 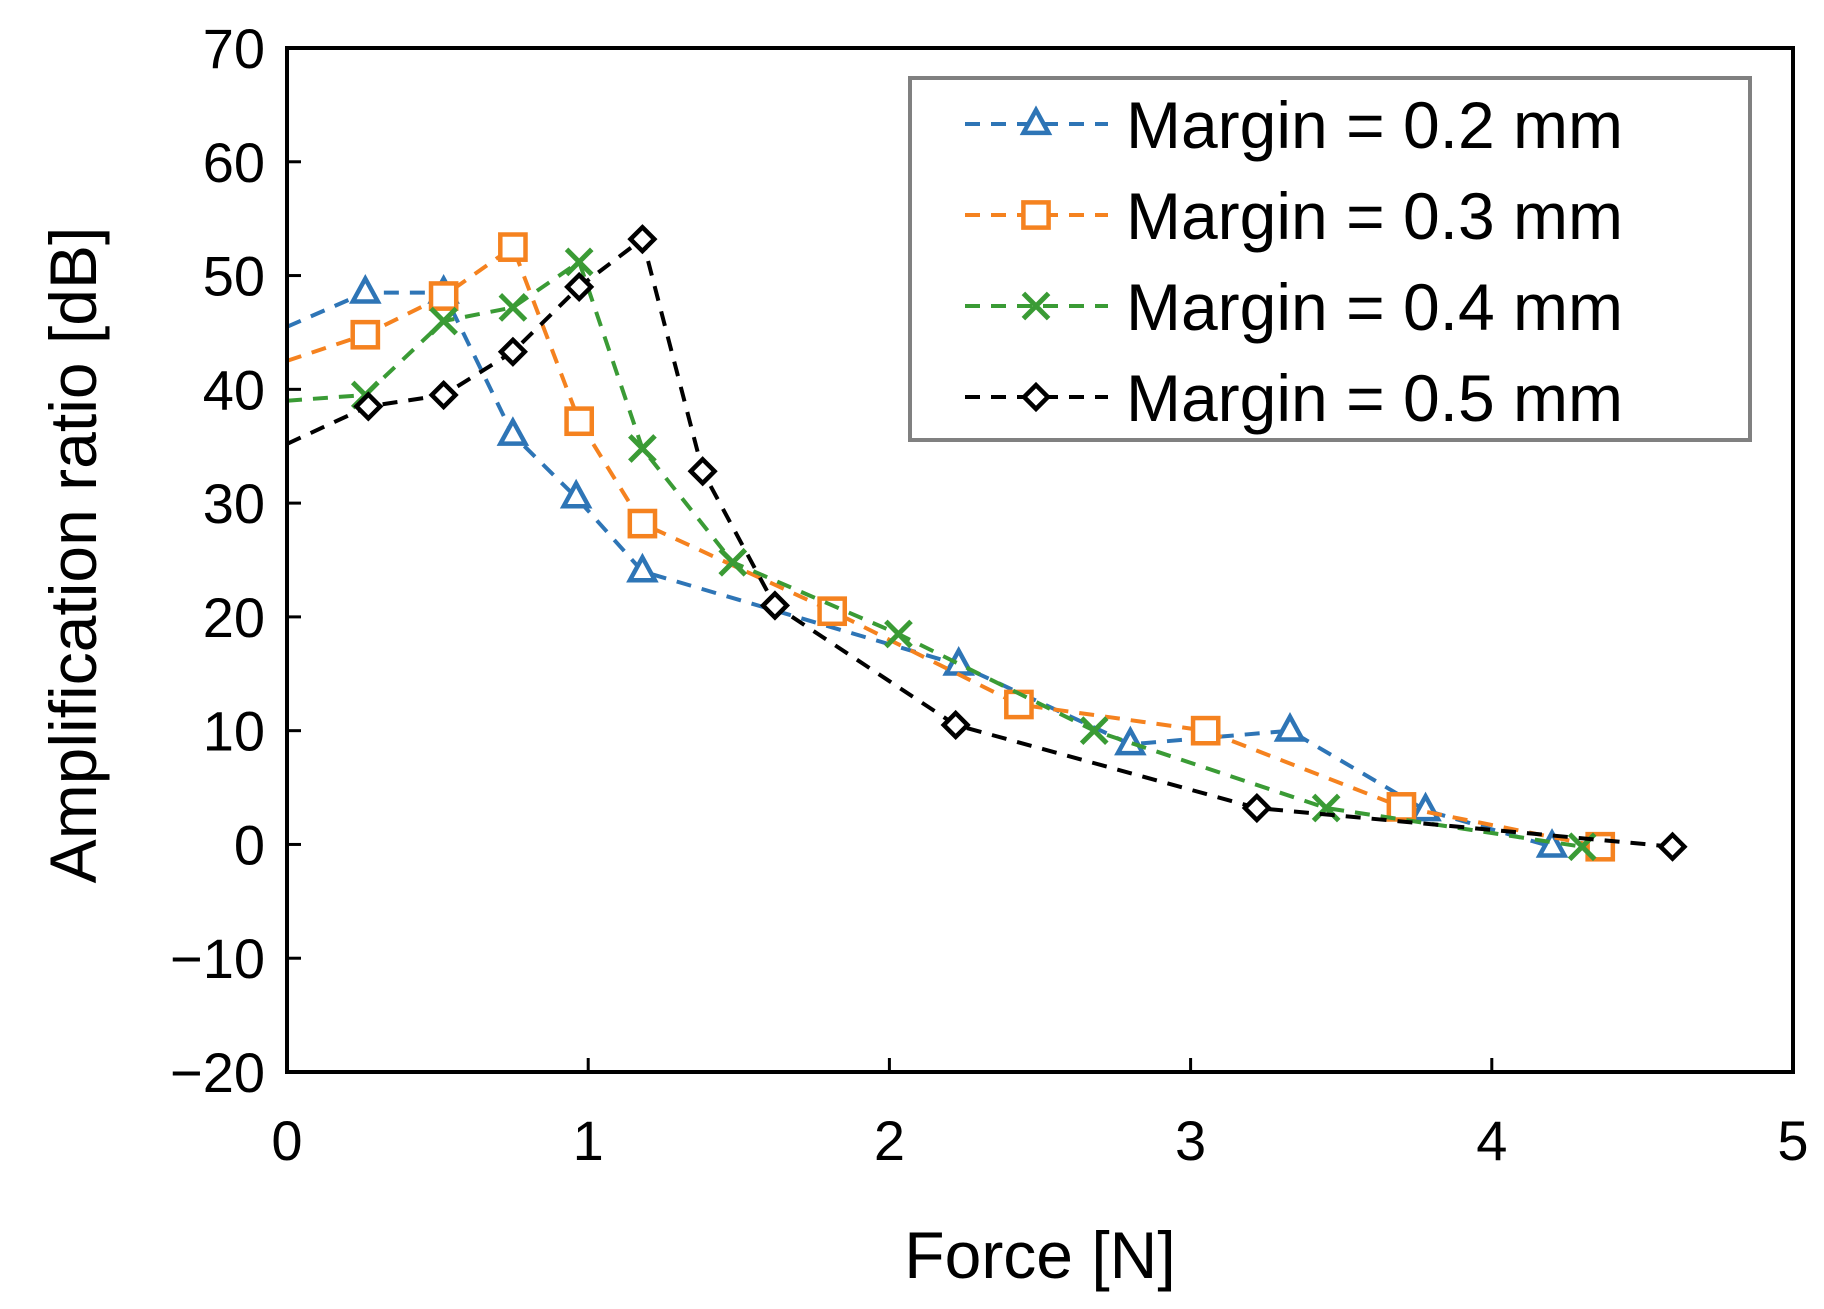 What do you see at coordinates (234, 162) in the screenshot?
I see `y-tick-label: 60` at bounding box center [234, 162].